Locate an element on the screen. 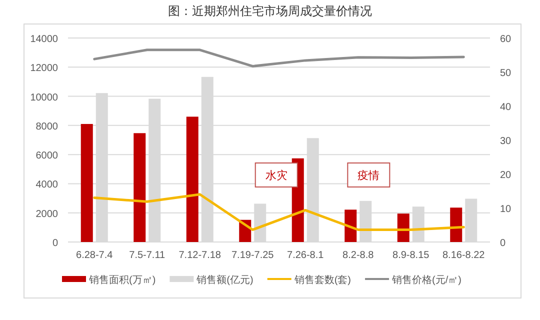 The width and height of the screenshot is (540, 320). y-tick-label: 8000 is located at coordinates (47, 126).